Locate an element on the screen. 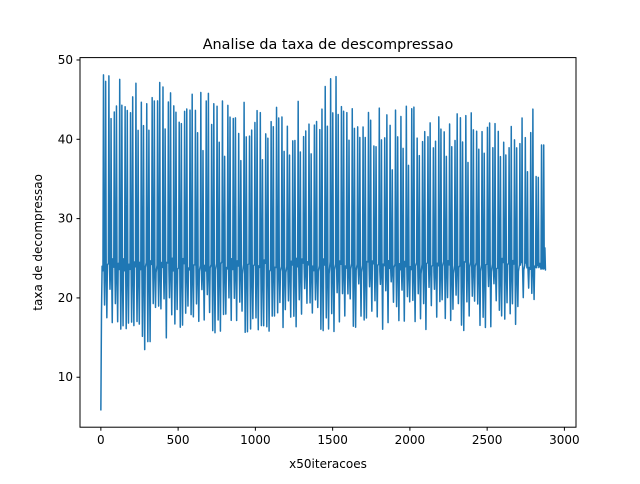 This screenshot has width=640, height=484. y-tick-label: 50 is located at coordinates (65, 60).